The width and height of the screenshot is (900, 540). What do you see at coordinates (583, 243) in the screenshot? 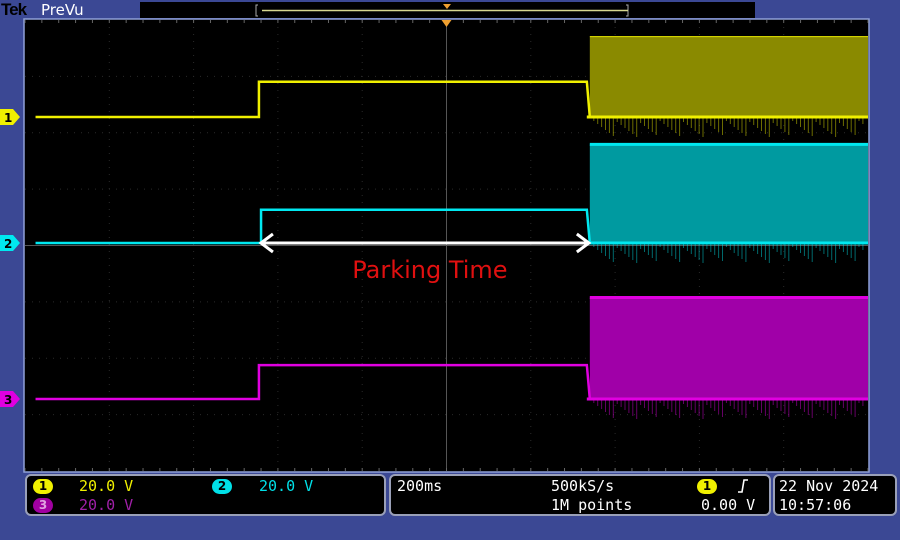
I see `arrow-right-icon` at bounding box center [583, 243].